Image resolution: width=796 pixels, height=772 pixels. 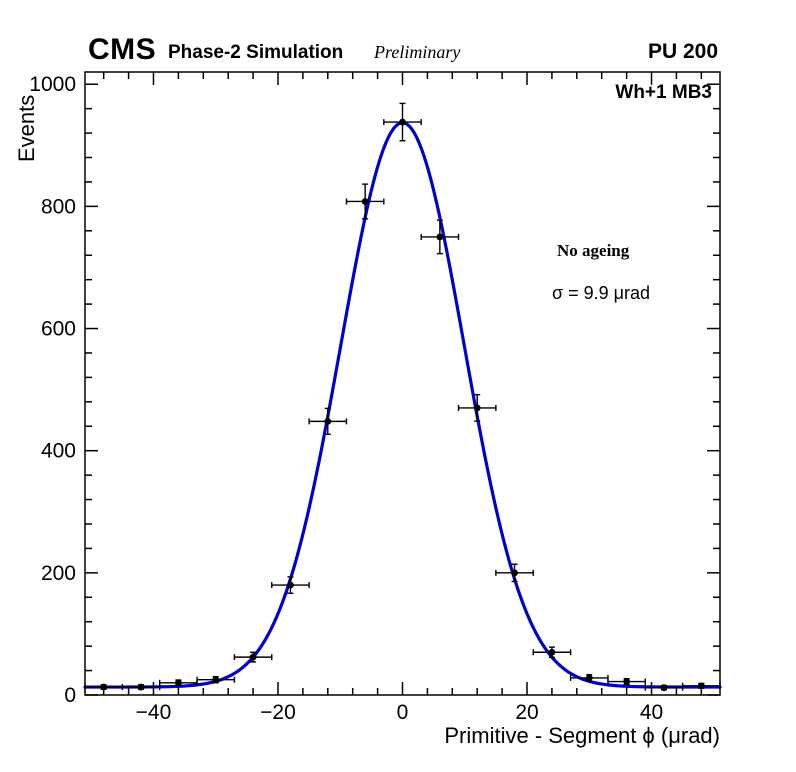 I want to click on svg-text: 600, so click(x=58, y=329).